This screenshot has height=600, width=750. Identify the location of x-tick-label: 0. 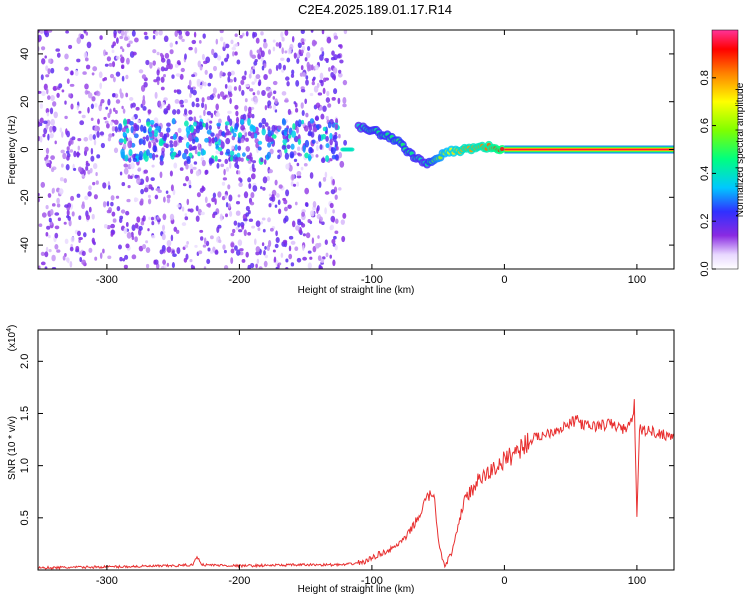
(504, 581).